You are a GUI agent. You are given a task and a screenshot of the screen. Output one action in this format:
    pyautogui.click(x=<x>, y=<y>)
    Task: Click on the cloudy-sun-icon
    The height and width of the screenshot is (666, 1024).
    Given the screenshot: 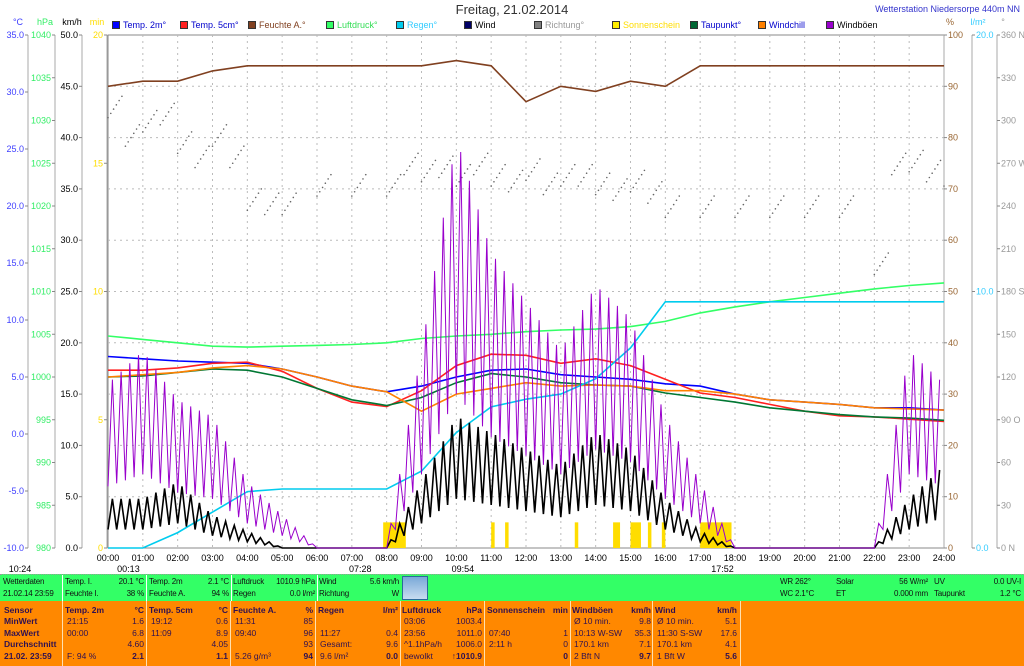 What is the action you would take?
    pyautogui.click(x=415, y=588)
    